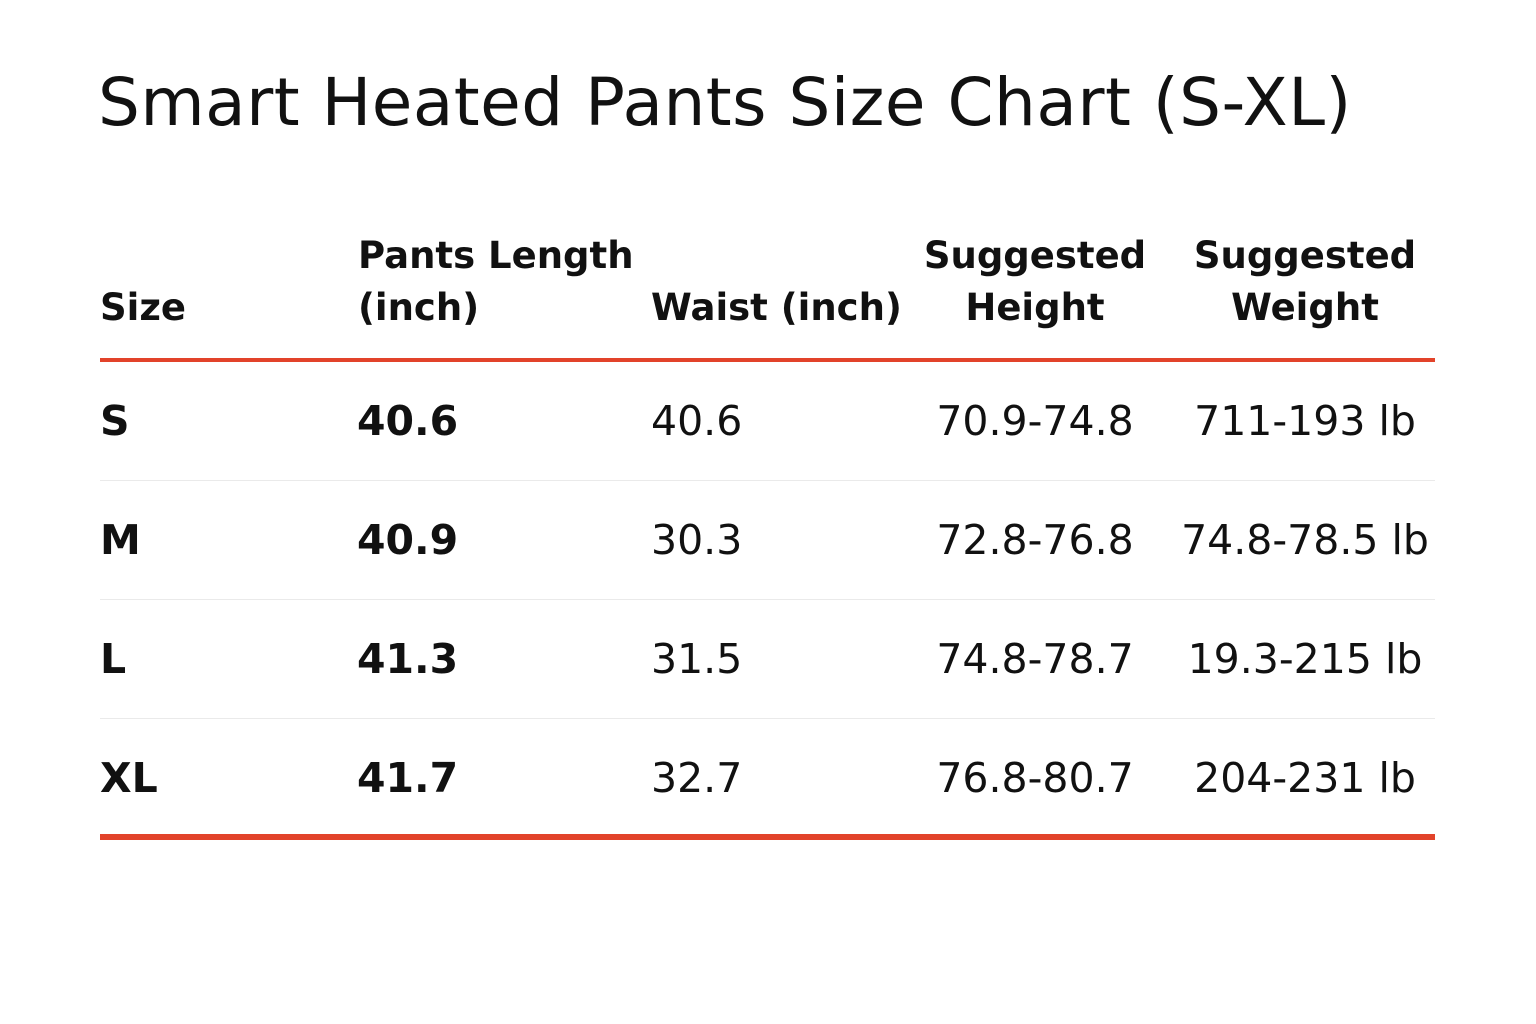 This screenshot has width=1536, height=1024. Describe the element at coordinates (1305, 540) in the screenshot. I see `cell-weight: 74.8-78.5 lb` at that location.